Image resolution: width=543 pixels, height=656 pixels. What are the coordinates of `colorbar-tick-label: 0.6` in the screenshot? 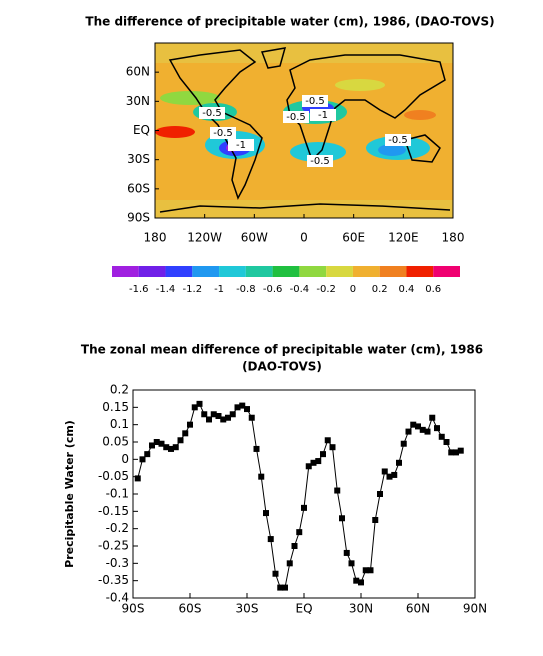 It's located at (433, 289).